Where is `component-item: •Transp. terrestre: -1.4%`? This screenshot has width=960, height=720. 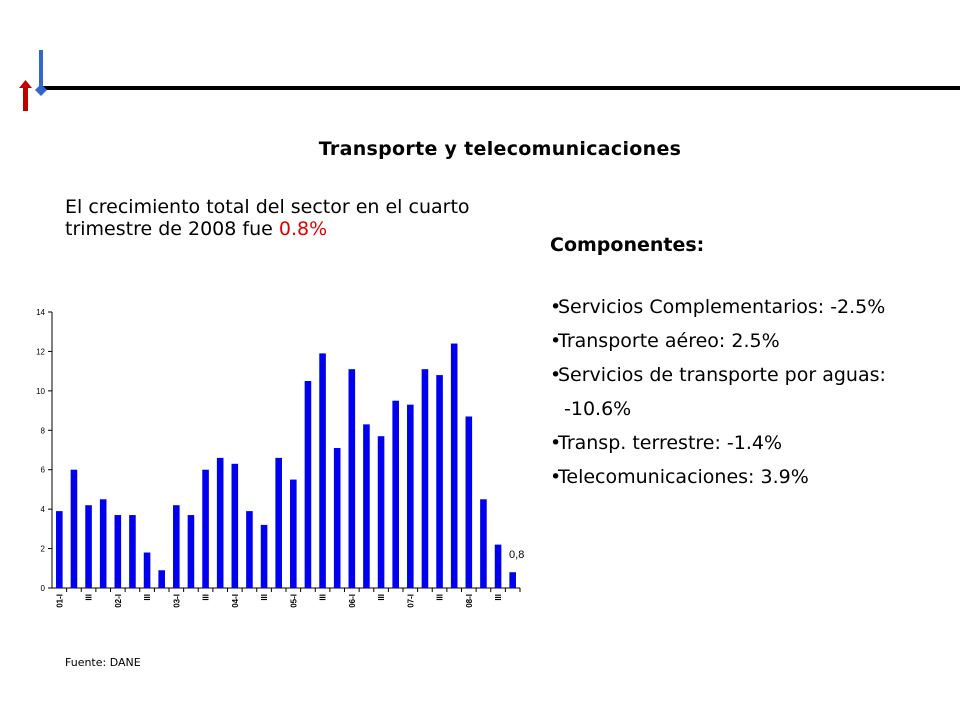 component-item: •Transp. terrestre: -1.4% is located at coordinates (750, 443).